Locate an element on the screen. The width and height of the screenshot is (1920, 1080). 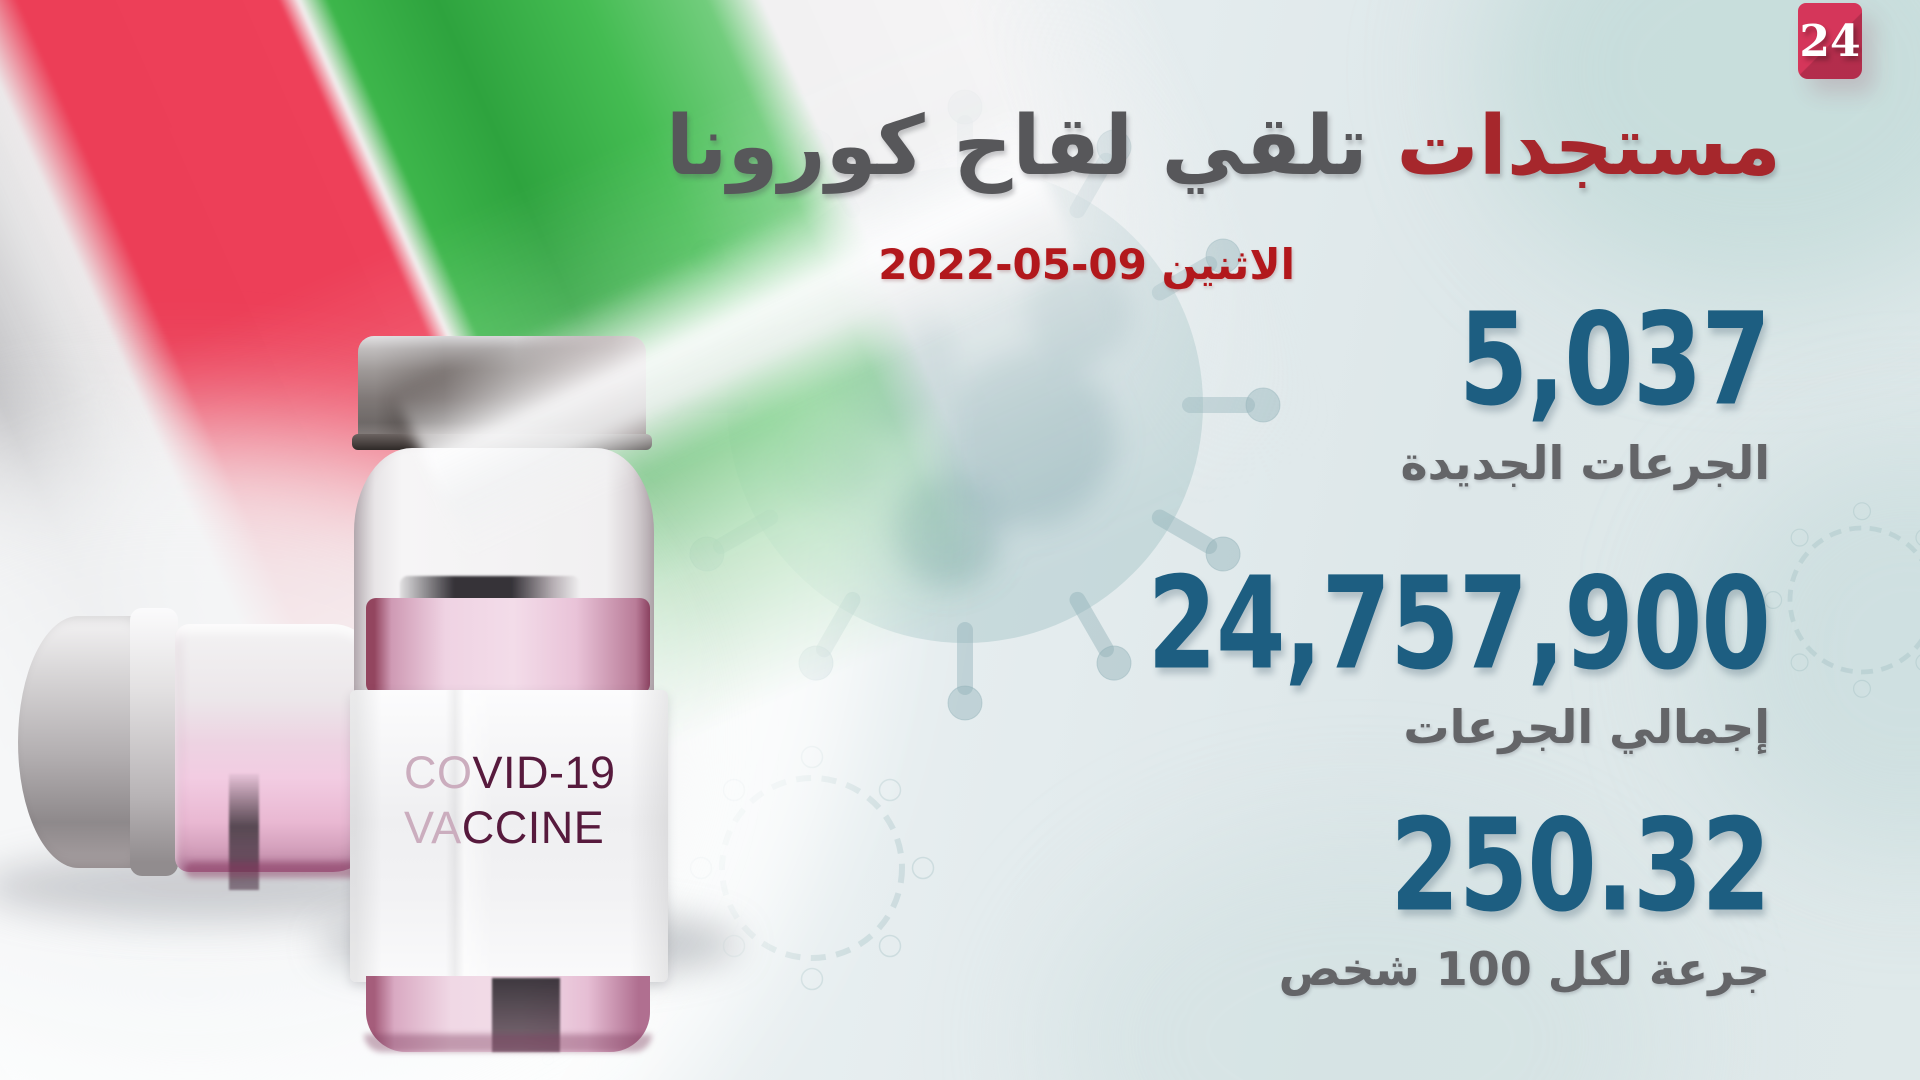
vial-bottom-rim is located at coordinates (508, 1043).